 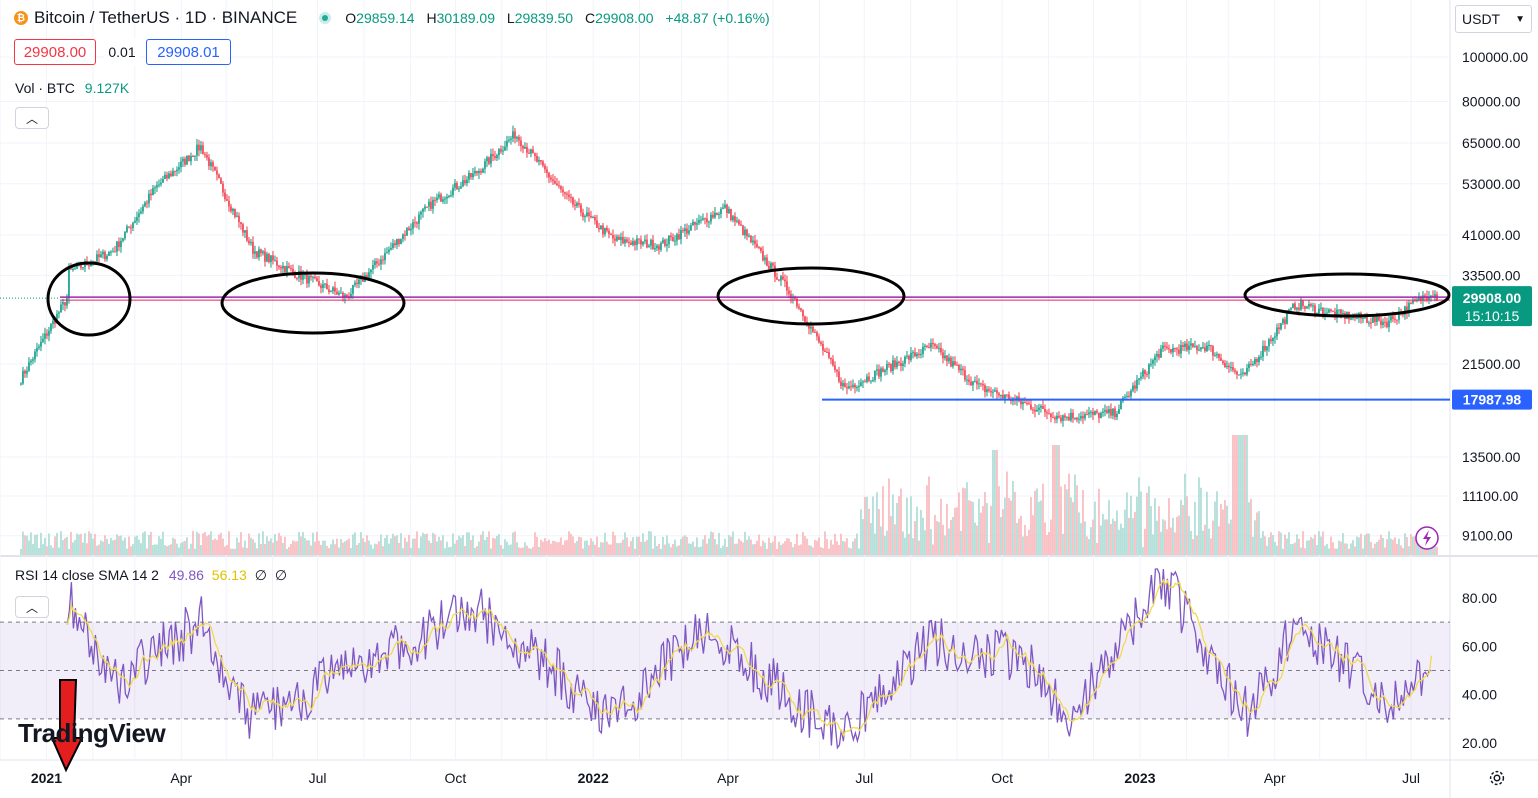 I want to click on price-tick-label: 100000.00, so click(x=1495, y=57).